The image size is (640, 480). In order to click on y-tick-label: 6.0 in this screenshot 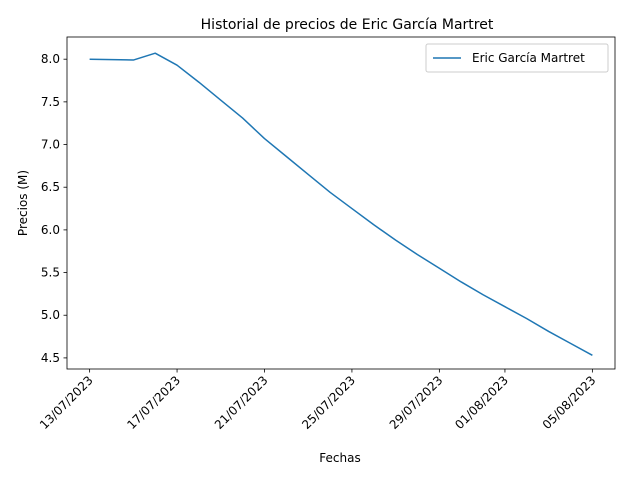, I will do `click(50, 230)`.